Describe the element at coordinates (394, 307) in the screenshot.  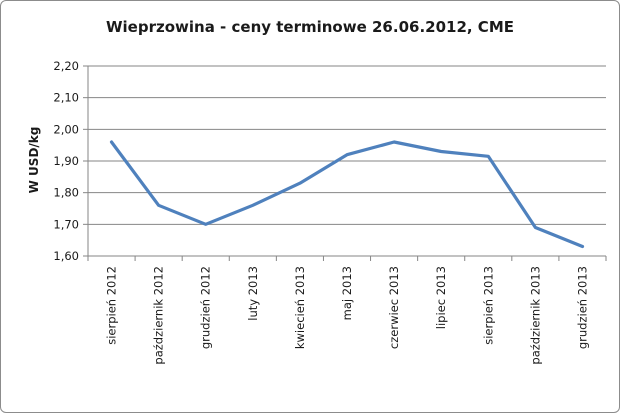
I see `x-tick-label: czerwiec 2013` at that location.